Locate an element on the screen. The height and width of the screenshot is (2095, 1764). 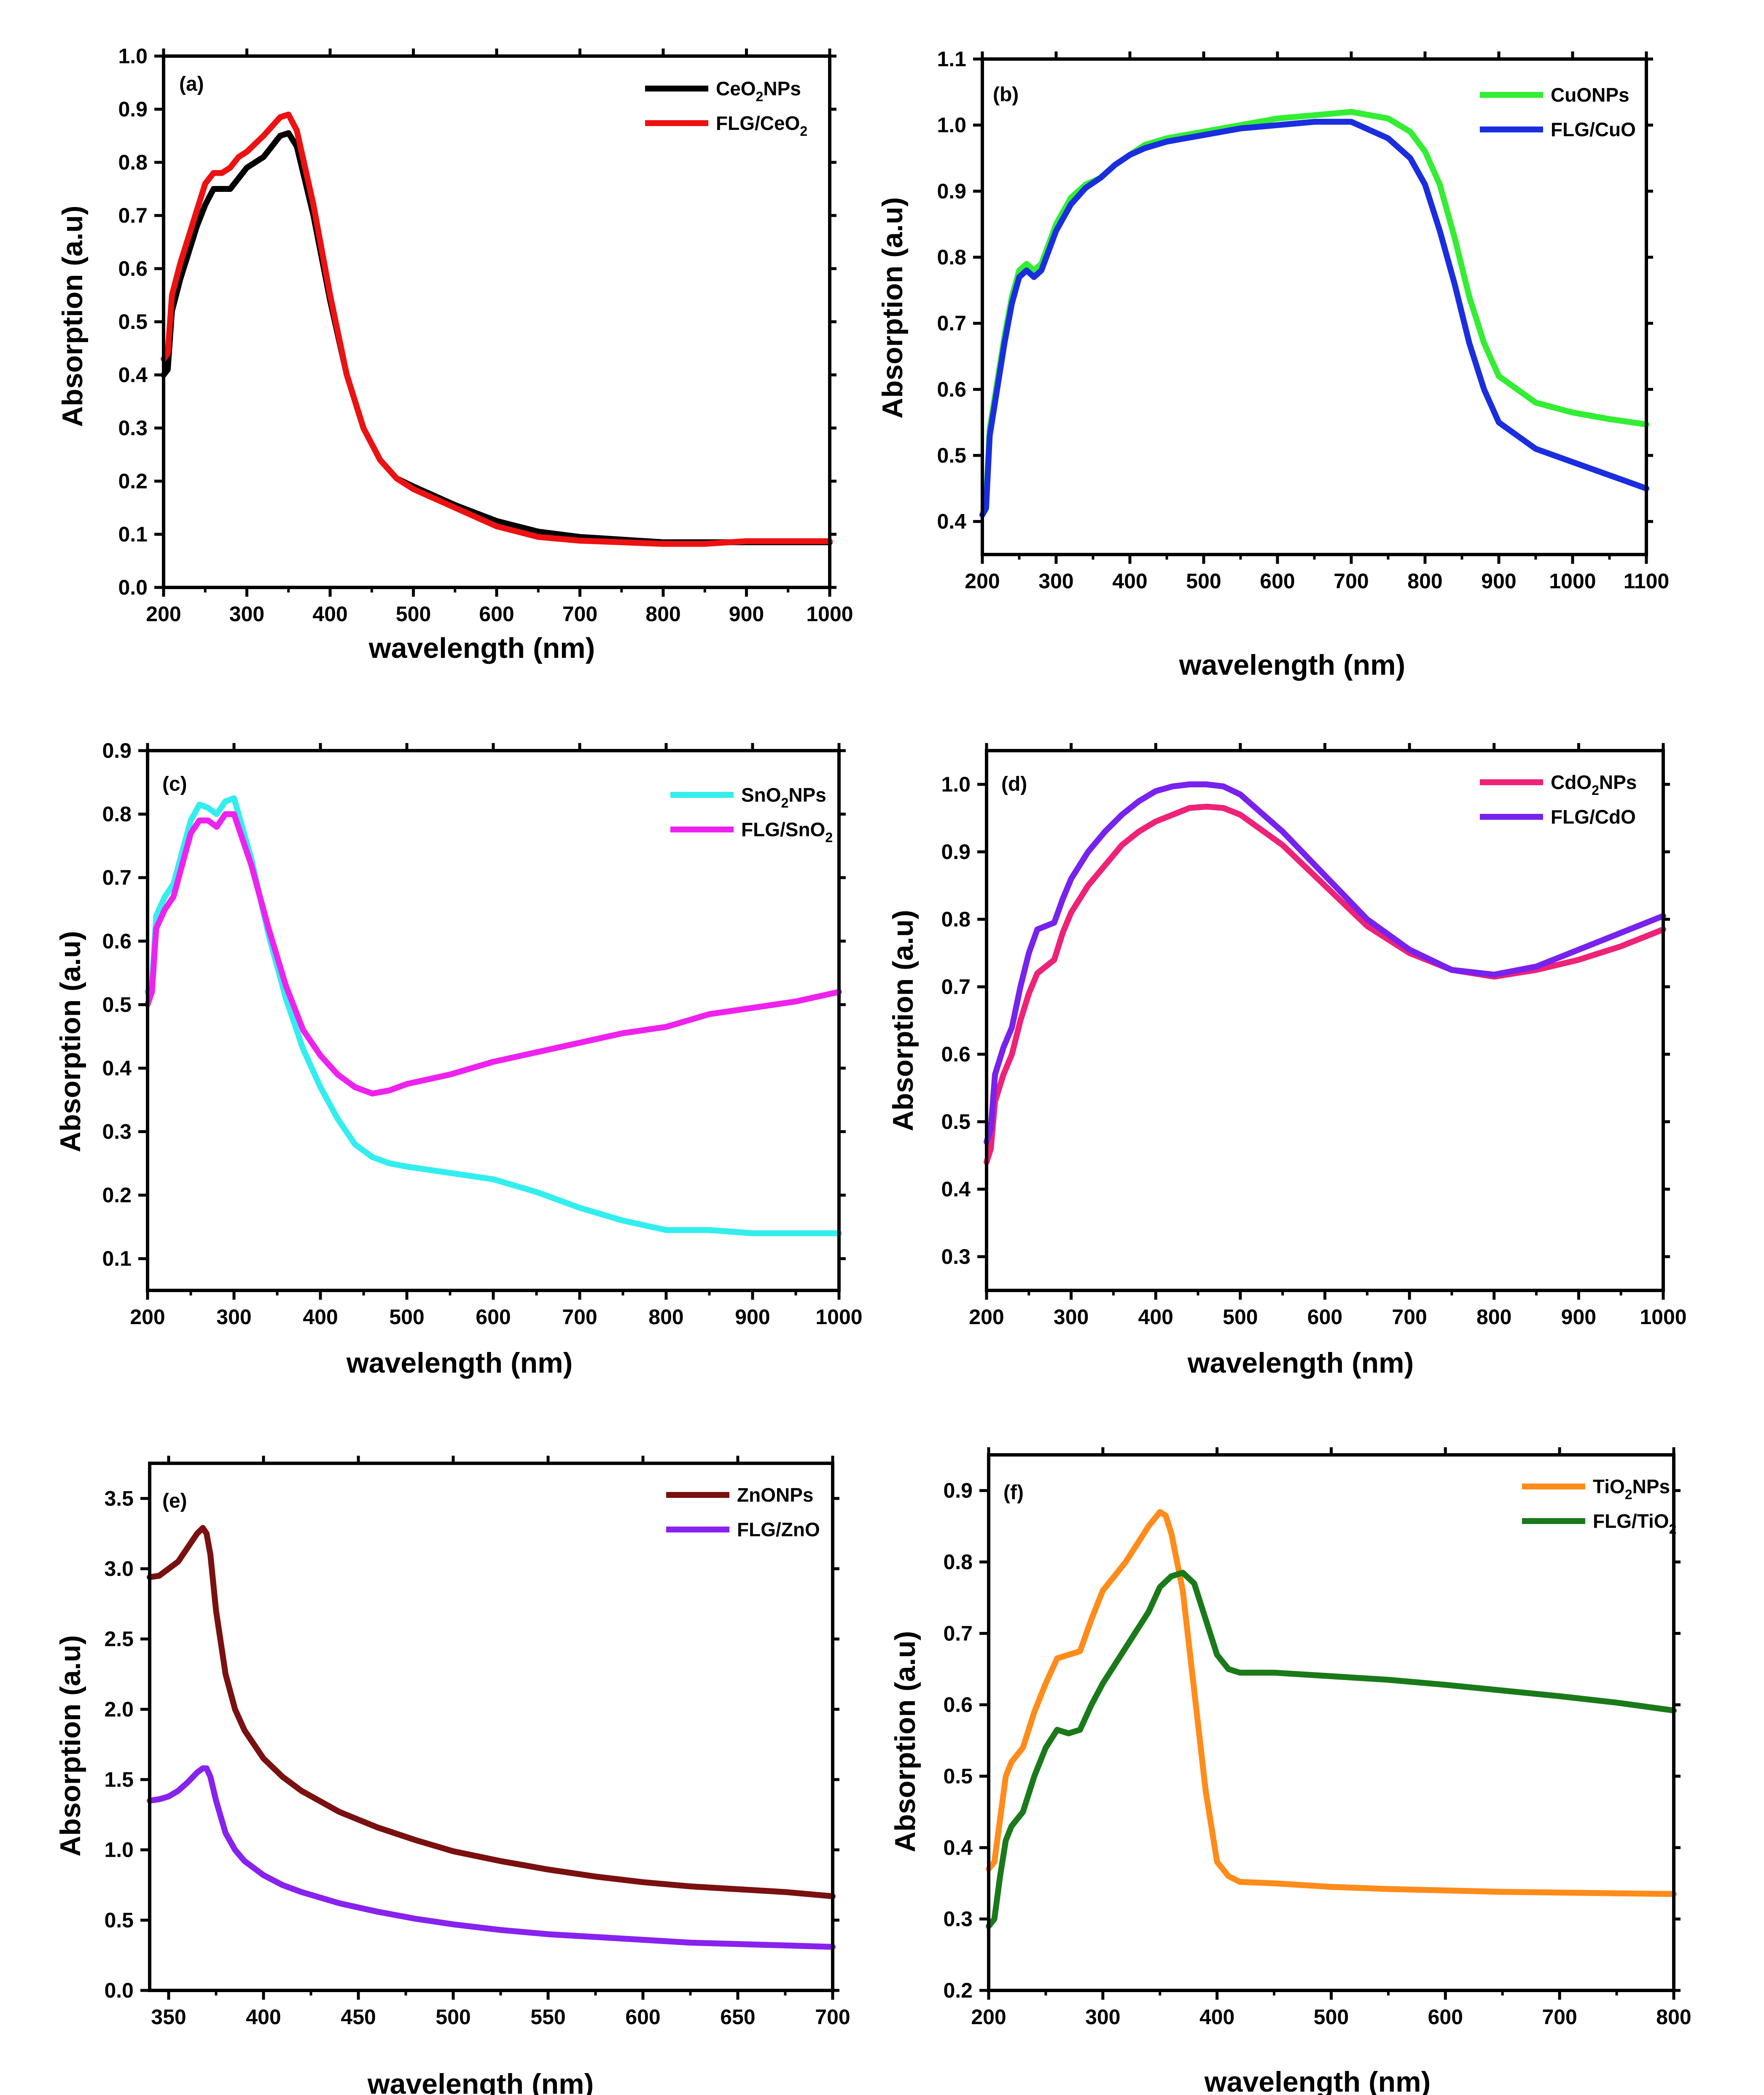
y-tick-label: 2.0 is located at coordinates (119, 1709).